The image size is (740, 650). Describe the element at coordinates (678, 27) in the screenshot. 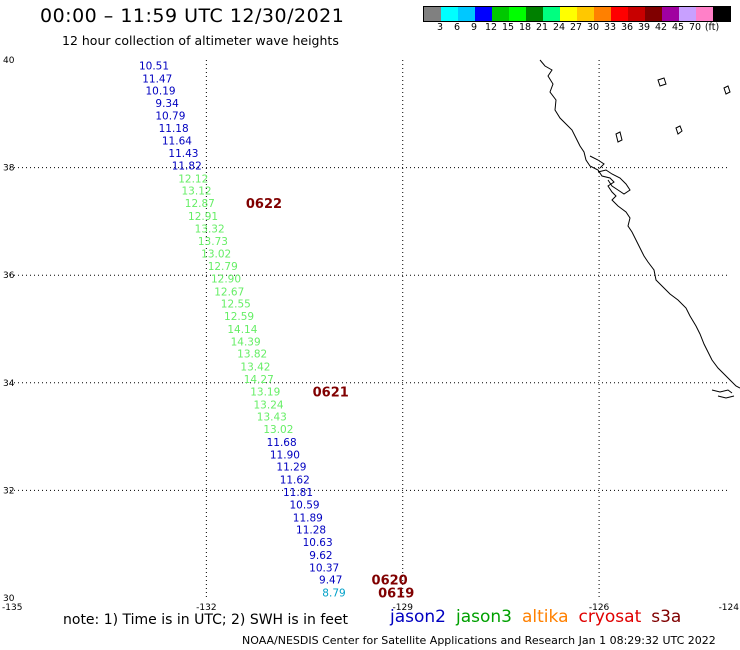

I see `color-scale-label: 45` at that location.